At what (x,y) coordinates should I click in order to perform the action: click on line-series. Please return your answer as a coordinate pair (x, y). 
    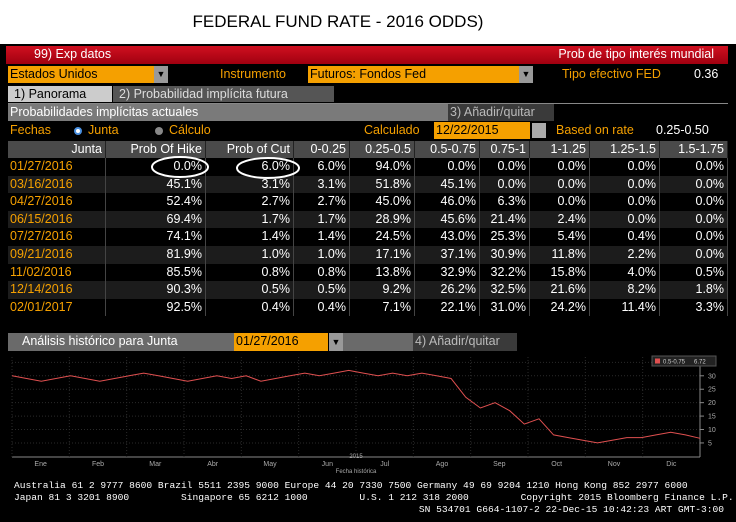
    Looking at the image, I should click on (356, 406).